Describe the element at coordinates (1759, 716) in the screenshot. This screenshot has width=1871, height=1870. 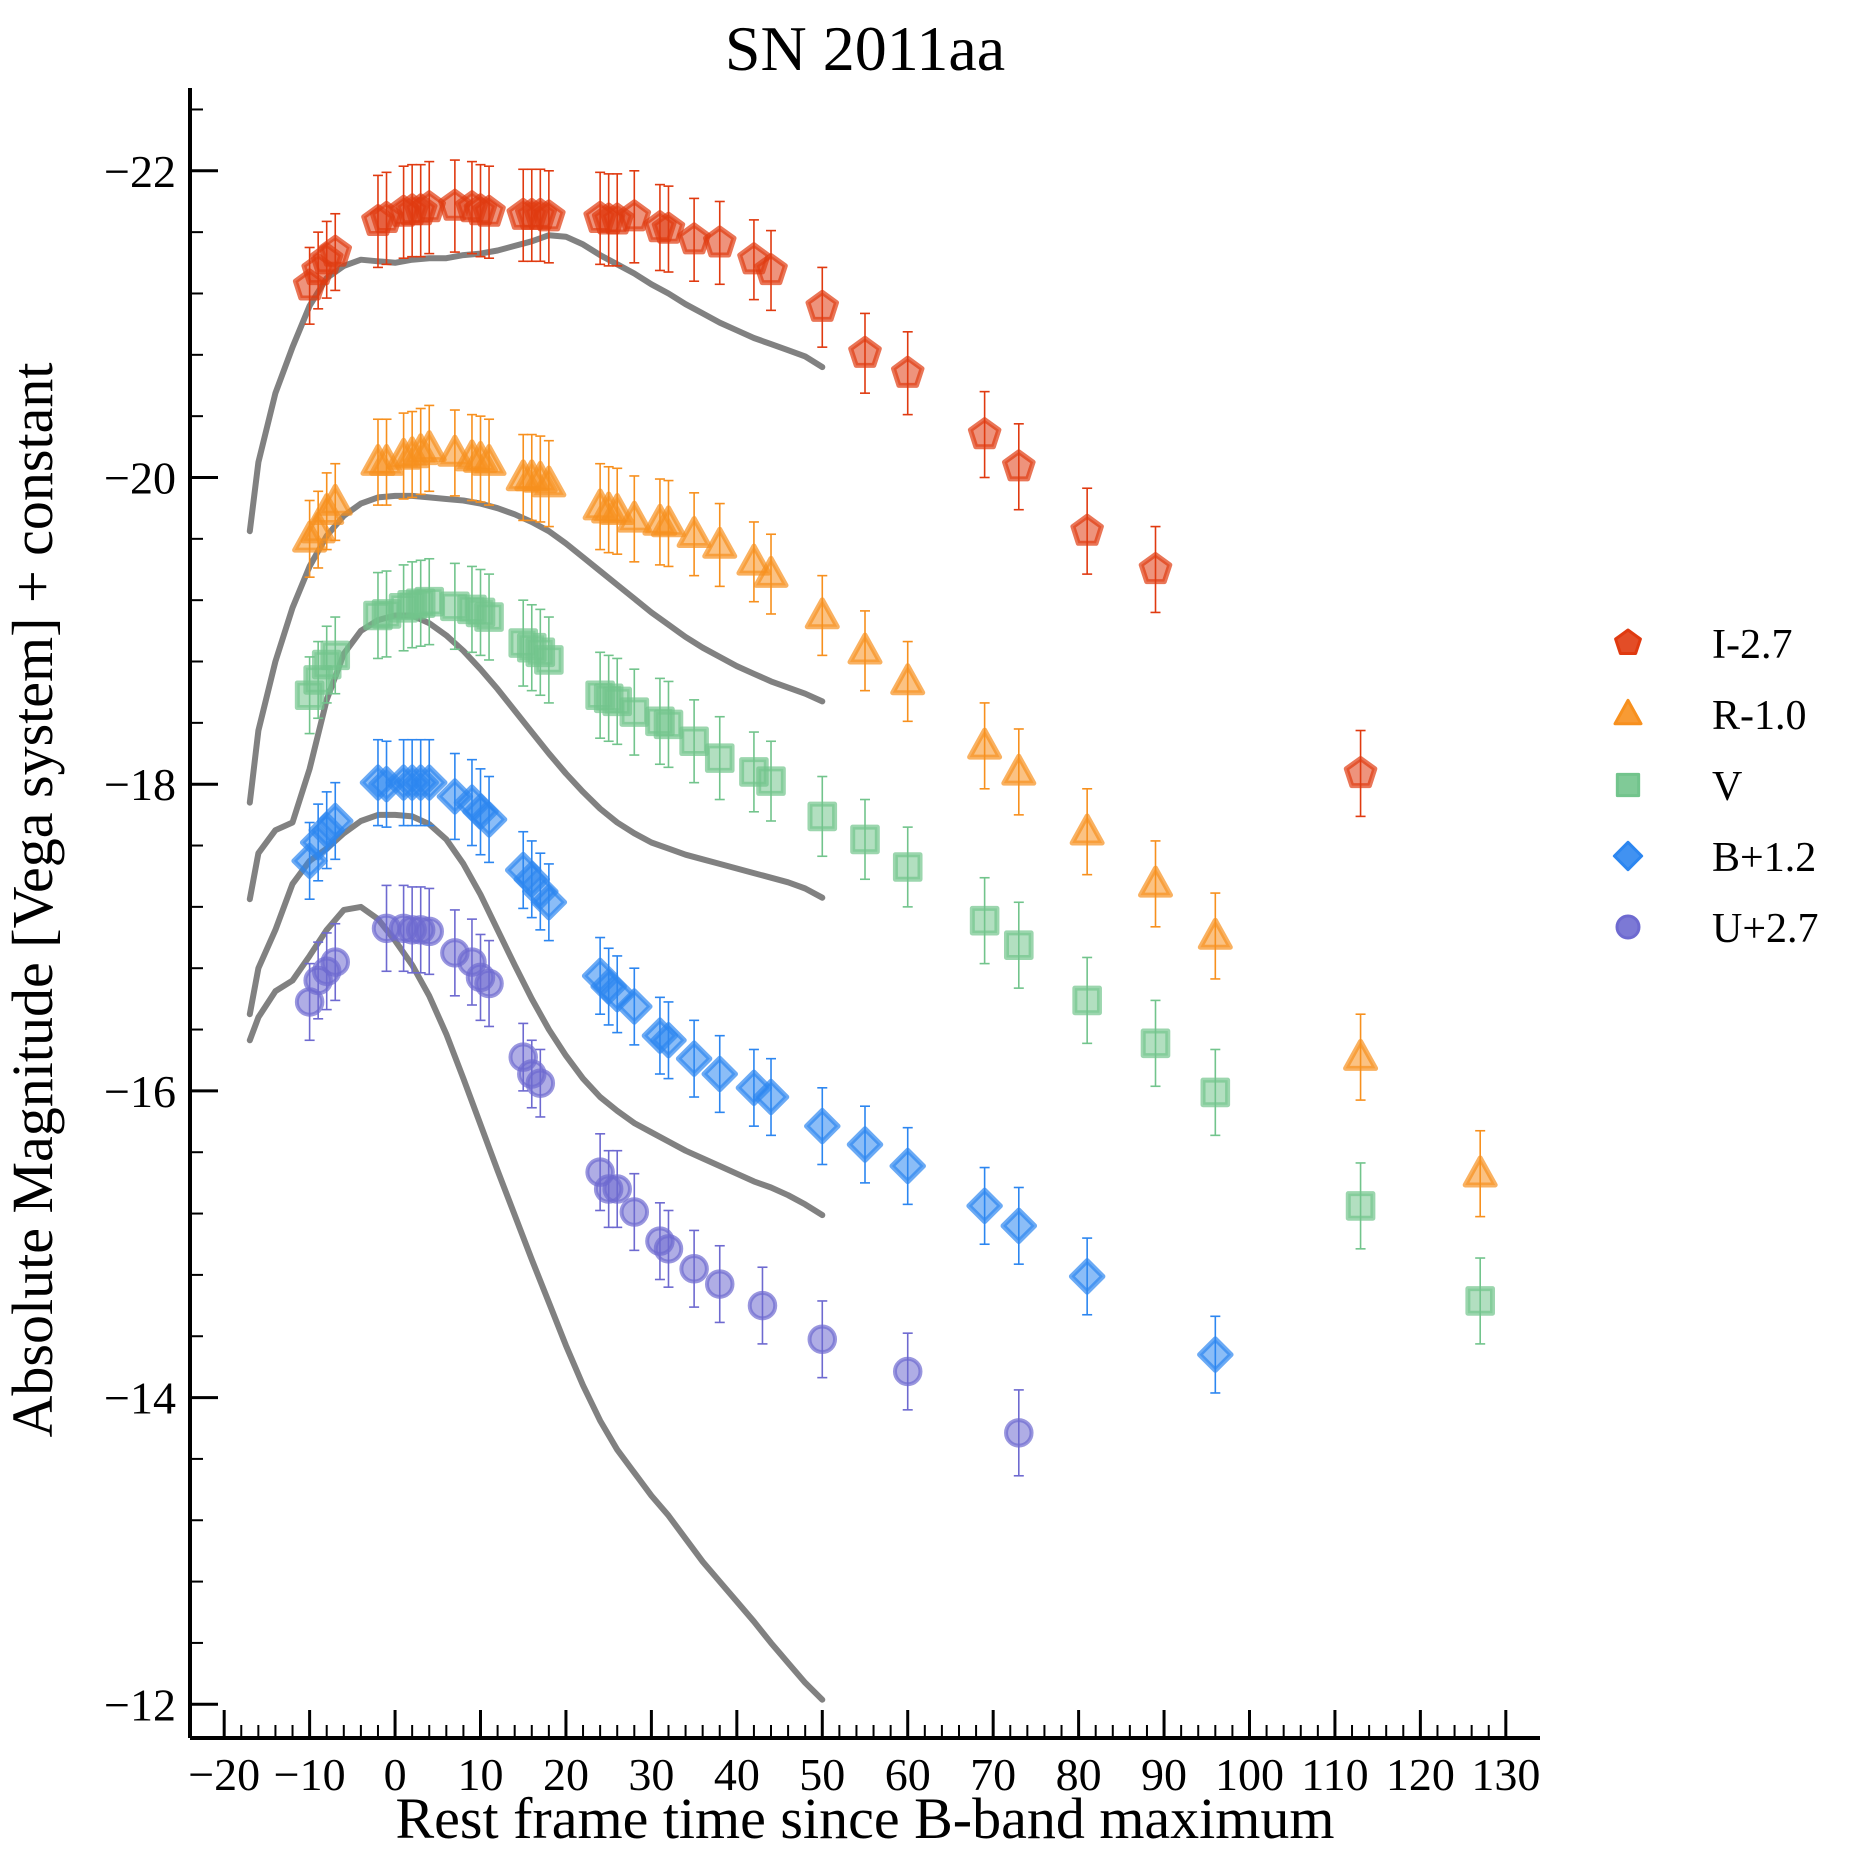
I see `legend-label: R-1.0` at that location.